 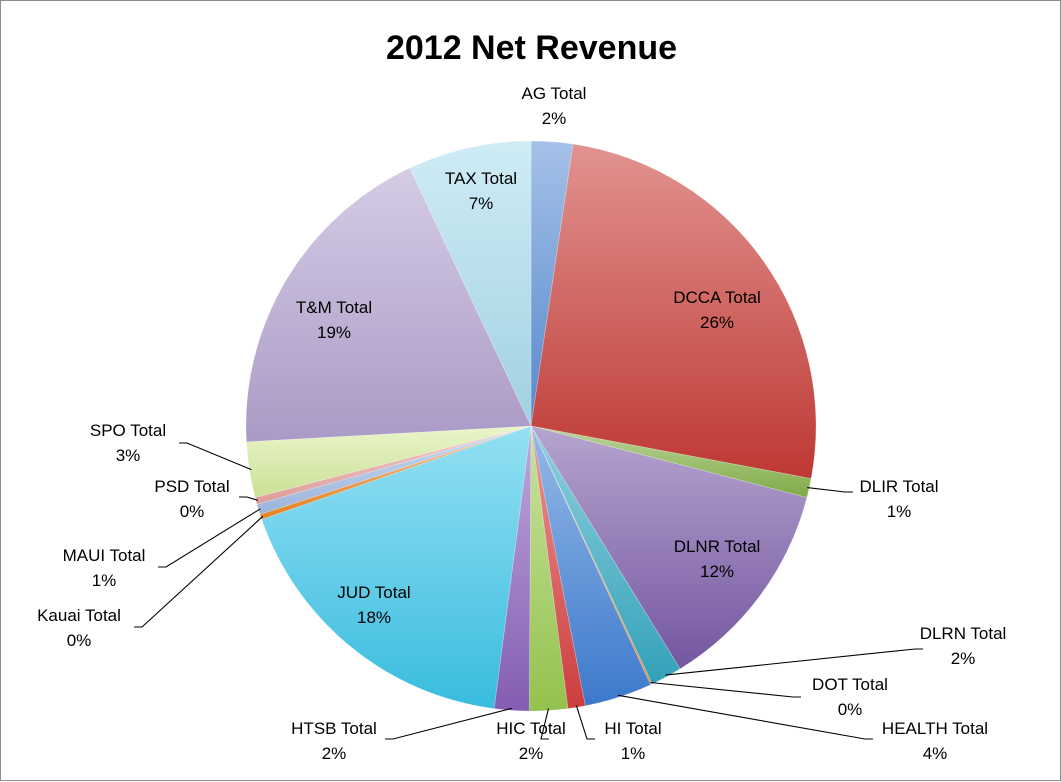 What do you see at coordinates (545, 724) in the screenshot?
I see `leader-line-hic-total` at bounding box center [545, 724].